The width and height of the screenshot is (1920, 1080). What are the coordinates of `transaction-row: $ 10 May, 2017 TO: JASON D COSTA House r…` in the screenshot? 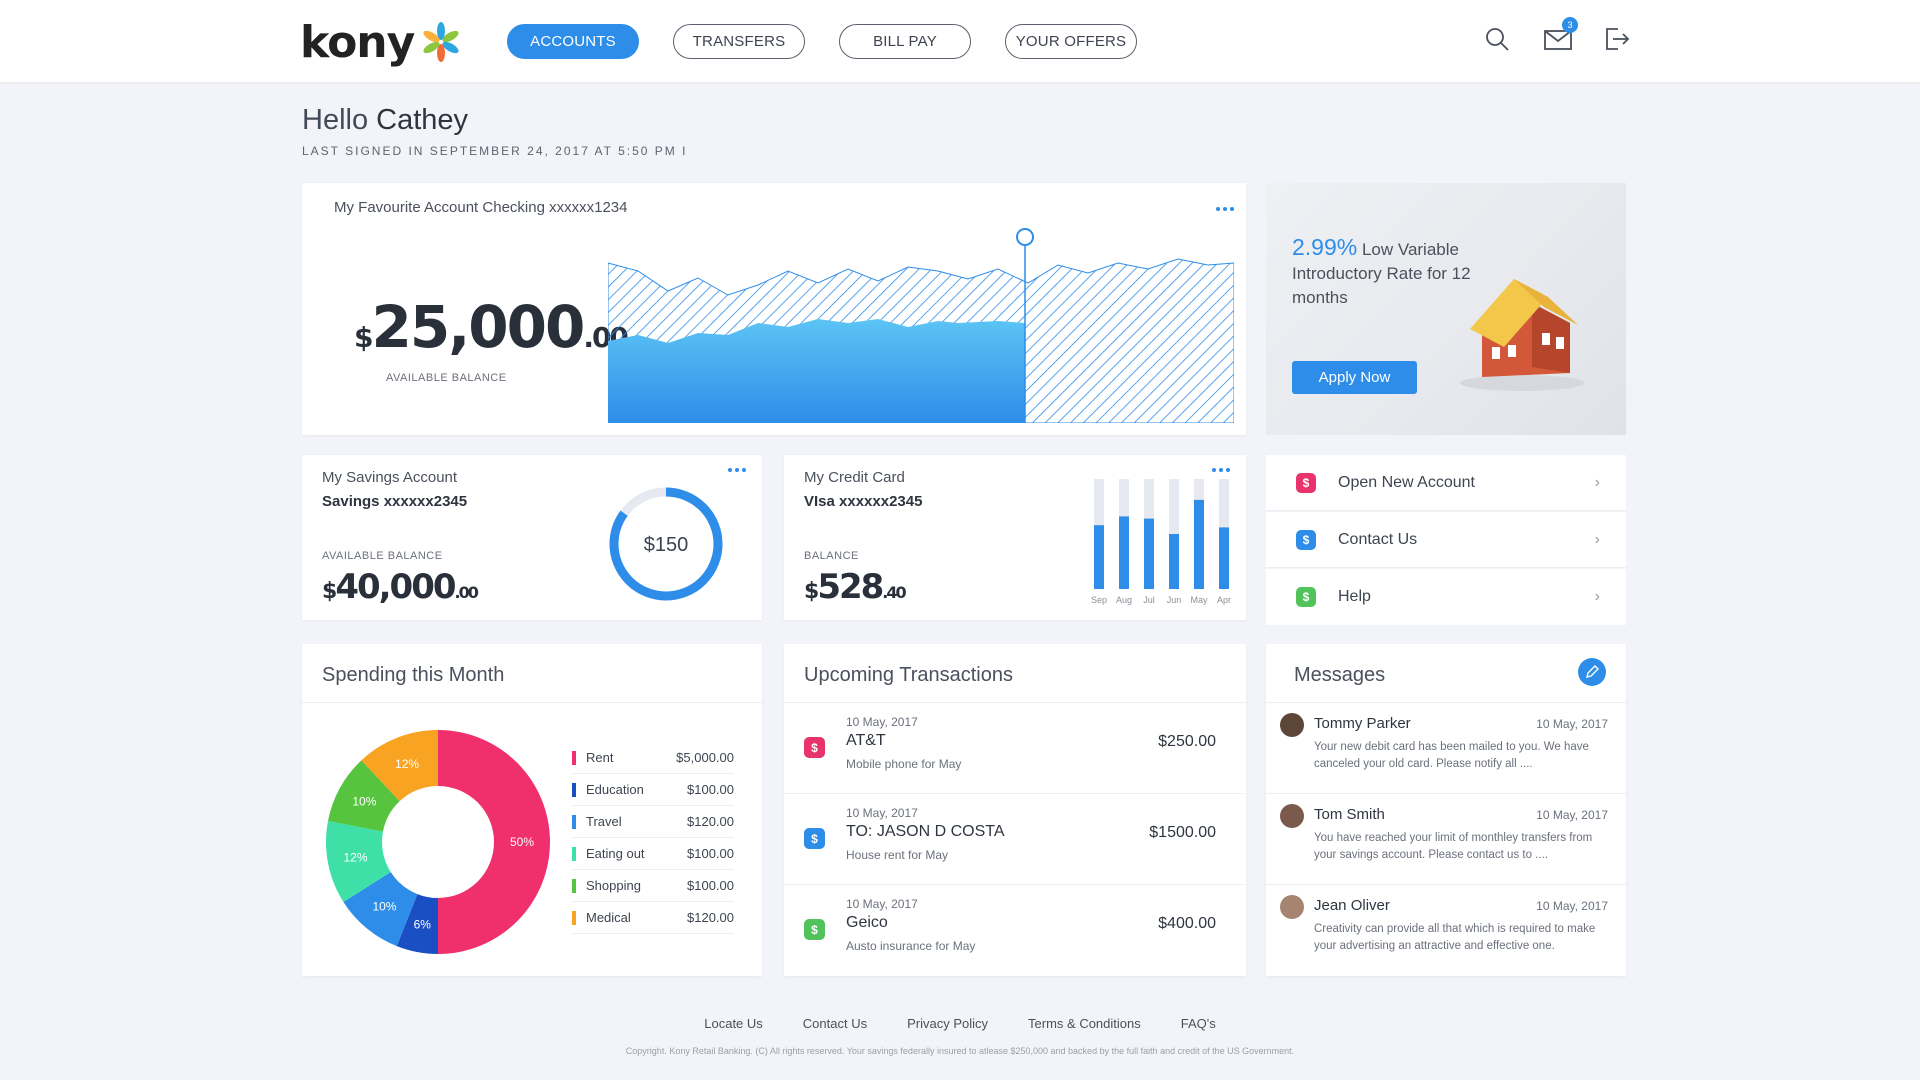 It's located at (1014, 839).